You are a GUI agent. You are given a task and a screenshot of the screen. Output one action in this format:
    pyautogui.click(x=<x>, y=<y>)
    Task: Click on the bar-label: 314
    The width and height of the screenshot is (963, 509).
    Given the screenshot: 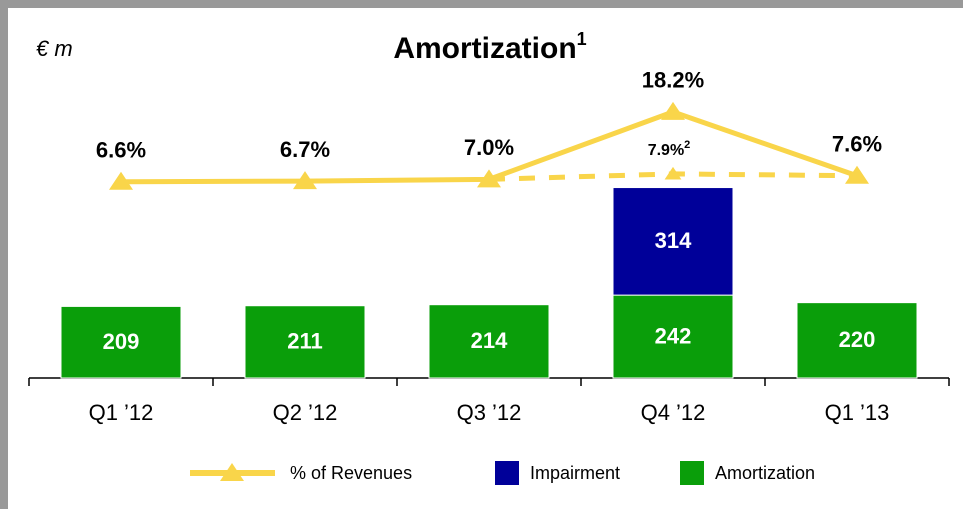 What is the action you would take?
    pyautogui.click(x=673, y=240)
    